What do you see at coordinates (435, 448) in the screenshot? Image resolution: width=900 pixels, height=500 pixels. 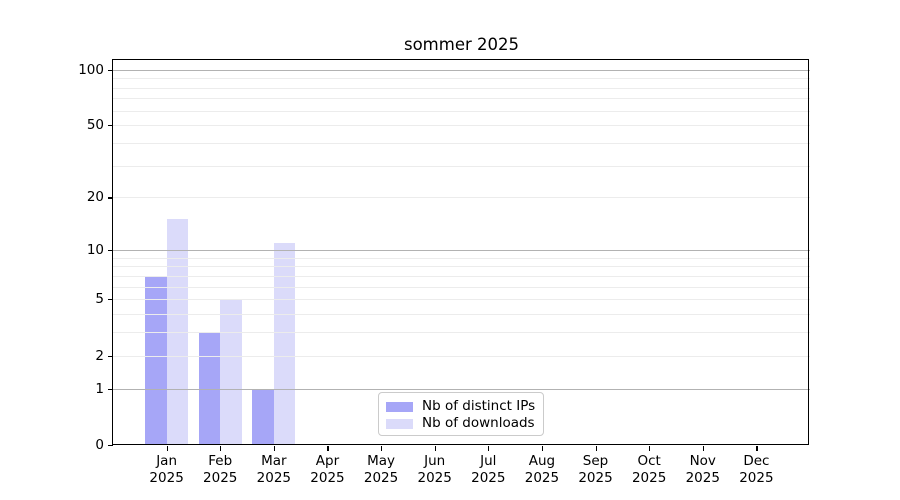 I see `x-tick-jun` at bounding box center [435, 448].